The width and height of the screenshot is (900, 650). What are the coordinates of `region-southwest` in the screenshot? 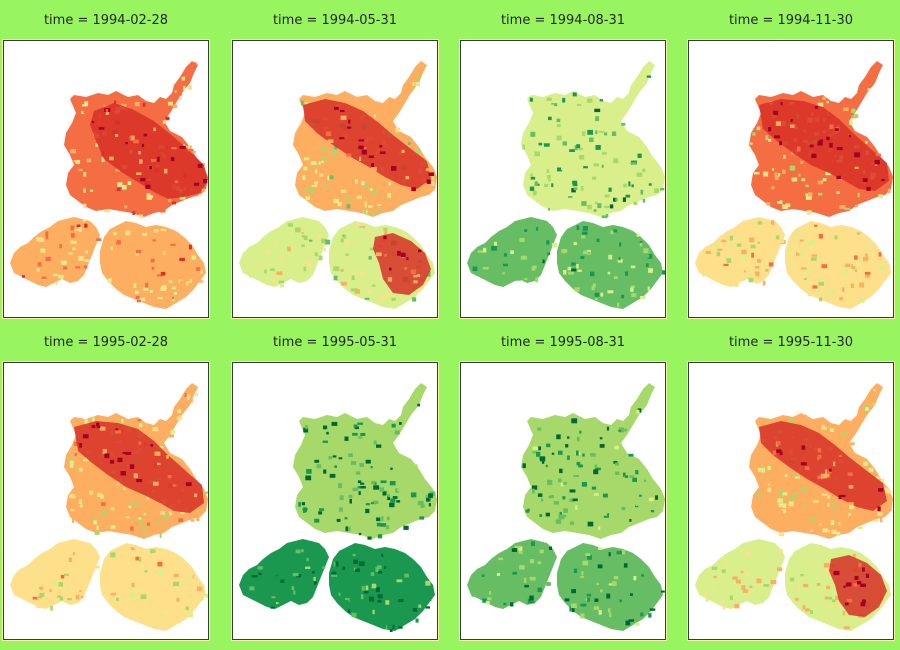 It's located at (284, 574).